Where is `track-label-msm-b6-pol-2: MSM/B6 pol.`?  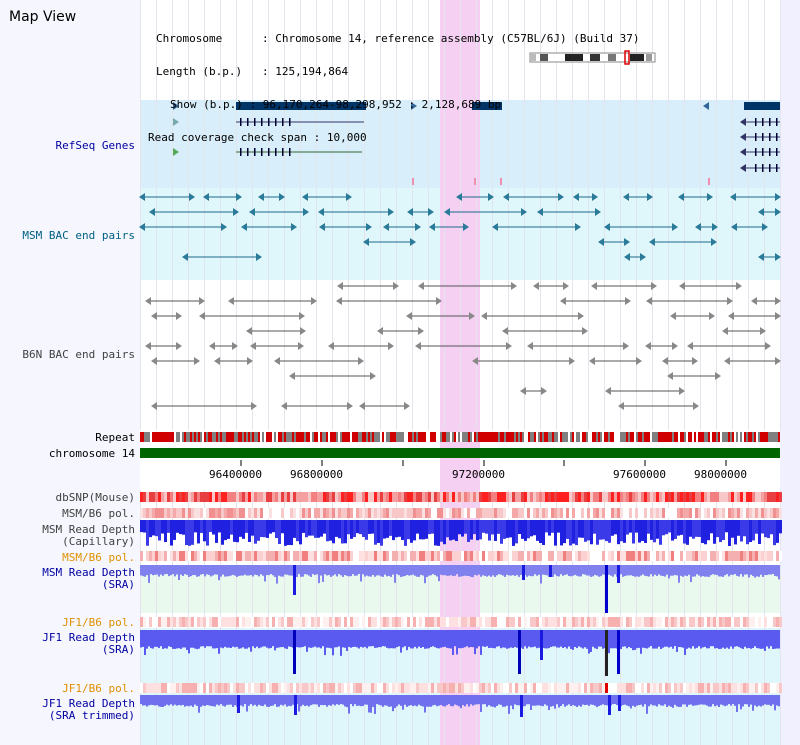
track-label-msm-b6-pol-2: MSM/B6 pol. is located at coordinates (98, 557).